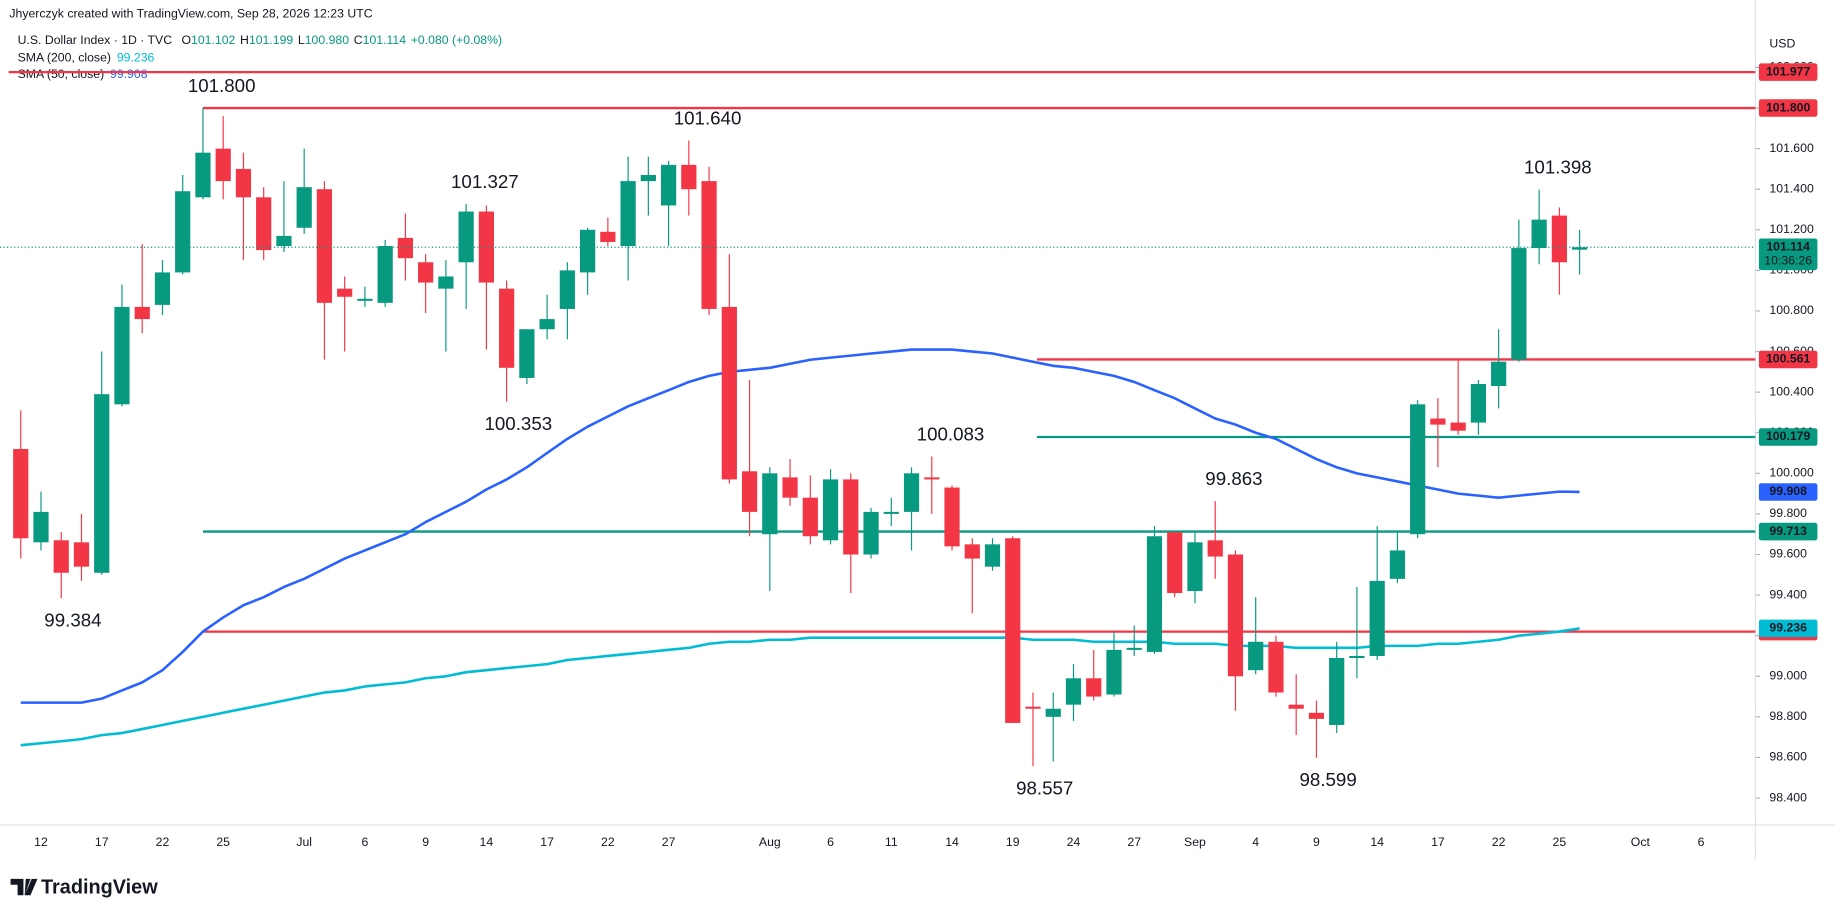 Image resolution: width=1835 pixels, height=917 pixels. Describe the element at coordinates (1791, 473) in the screenshot. I see `y-tick-label: 100.000` at that location.